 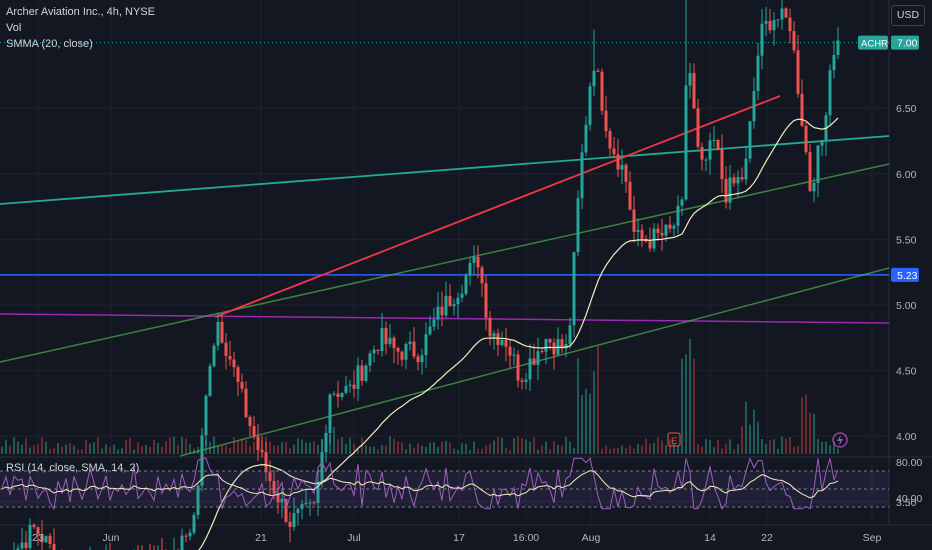 What do you see at coordinates (591, 538) in the screenshot?
I see `x-axis-tick-label: Aug` at bounding box center [591, 538].